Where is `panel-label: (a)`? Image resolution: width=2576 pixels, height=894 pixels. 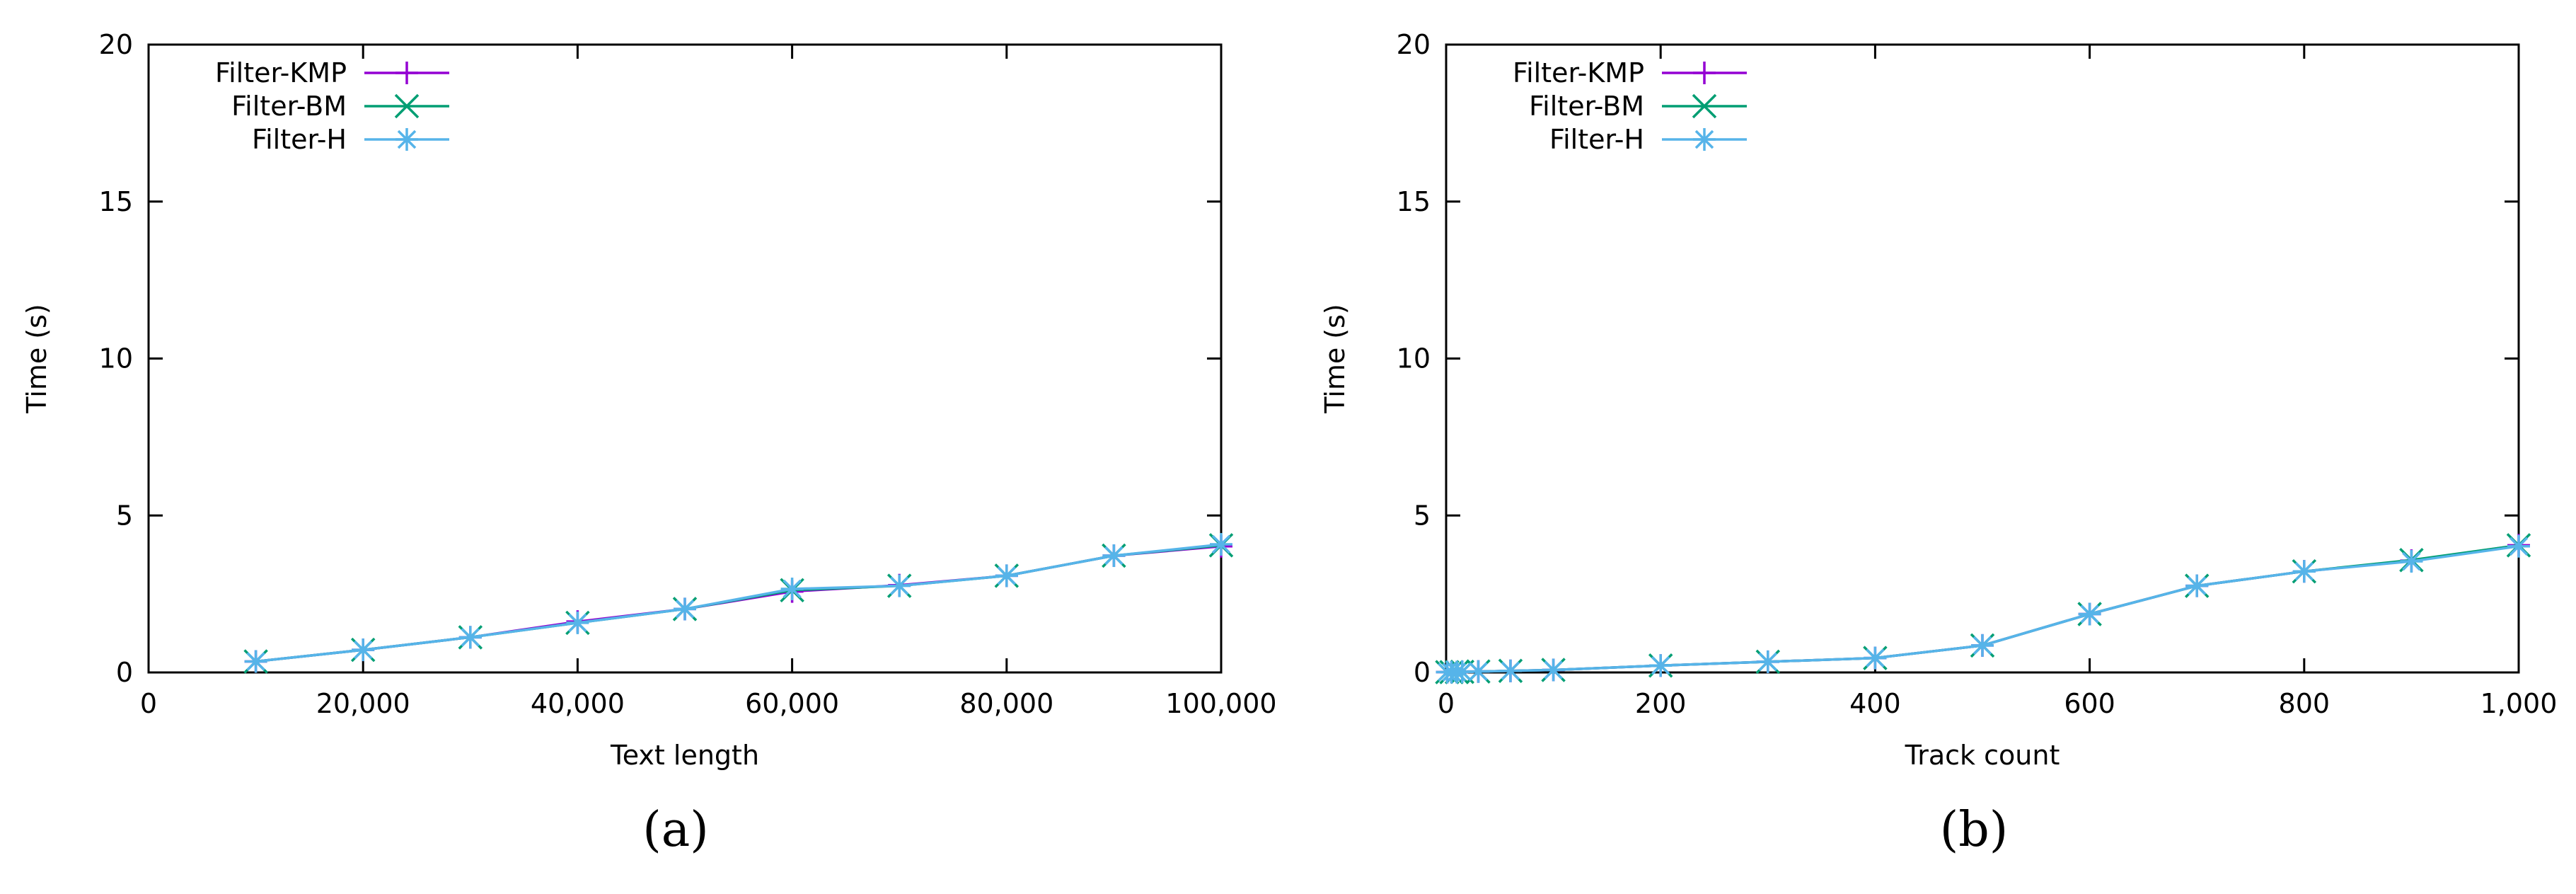 panel-label: (a) is located at coordinates (675, 830).